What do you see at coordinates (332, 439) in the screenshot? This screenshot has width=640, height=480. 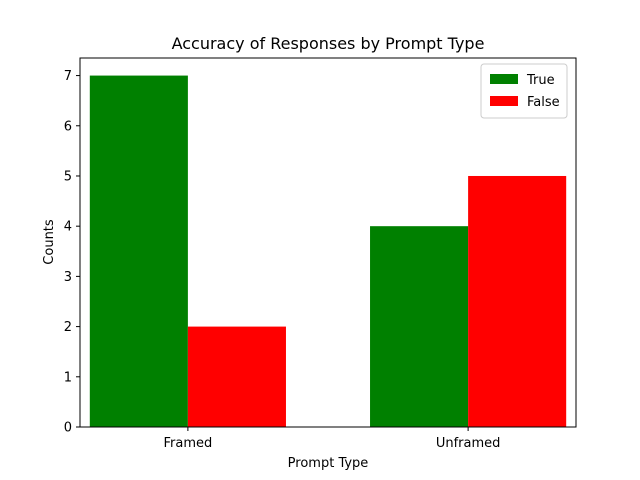 I see `x-axis: Framed Unframed` at bounding box center [332, 439].